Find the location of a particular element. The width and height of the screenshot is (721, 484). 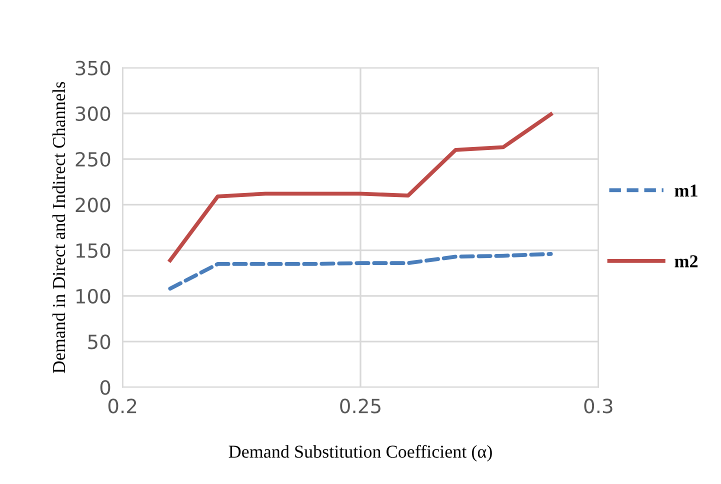

y-tick-label: 200 is located at coordinates (93, 205).